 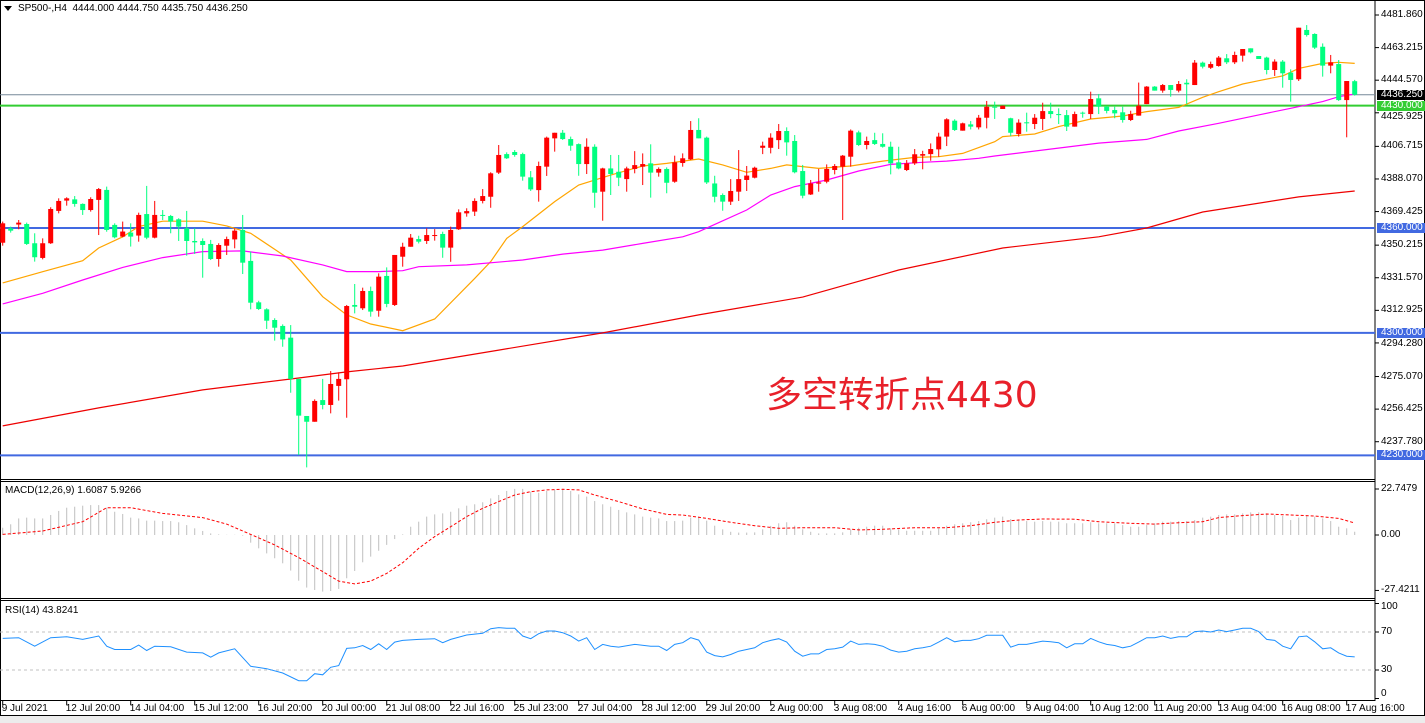 I want to click on time-axis-label: 21 Jul 08:00, so click(x=413, y=708).